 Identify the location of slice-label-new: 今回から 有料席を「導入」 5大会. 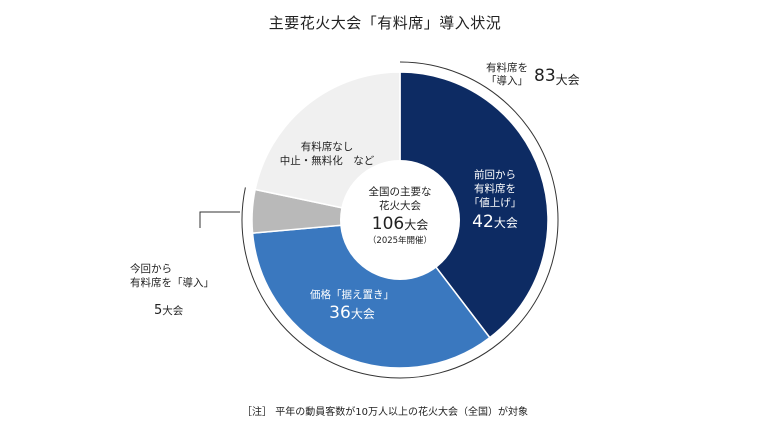
(190, 291).